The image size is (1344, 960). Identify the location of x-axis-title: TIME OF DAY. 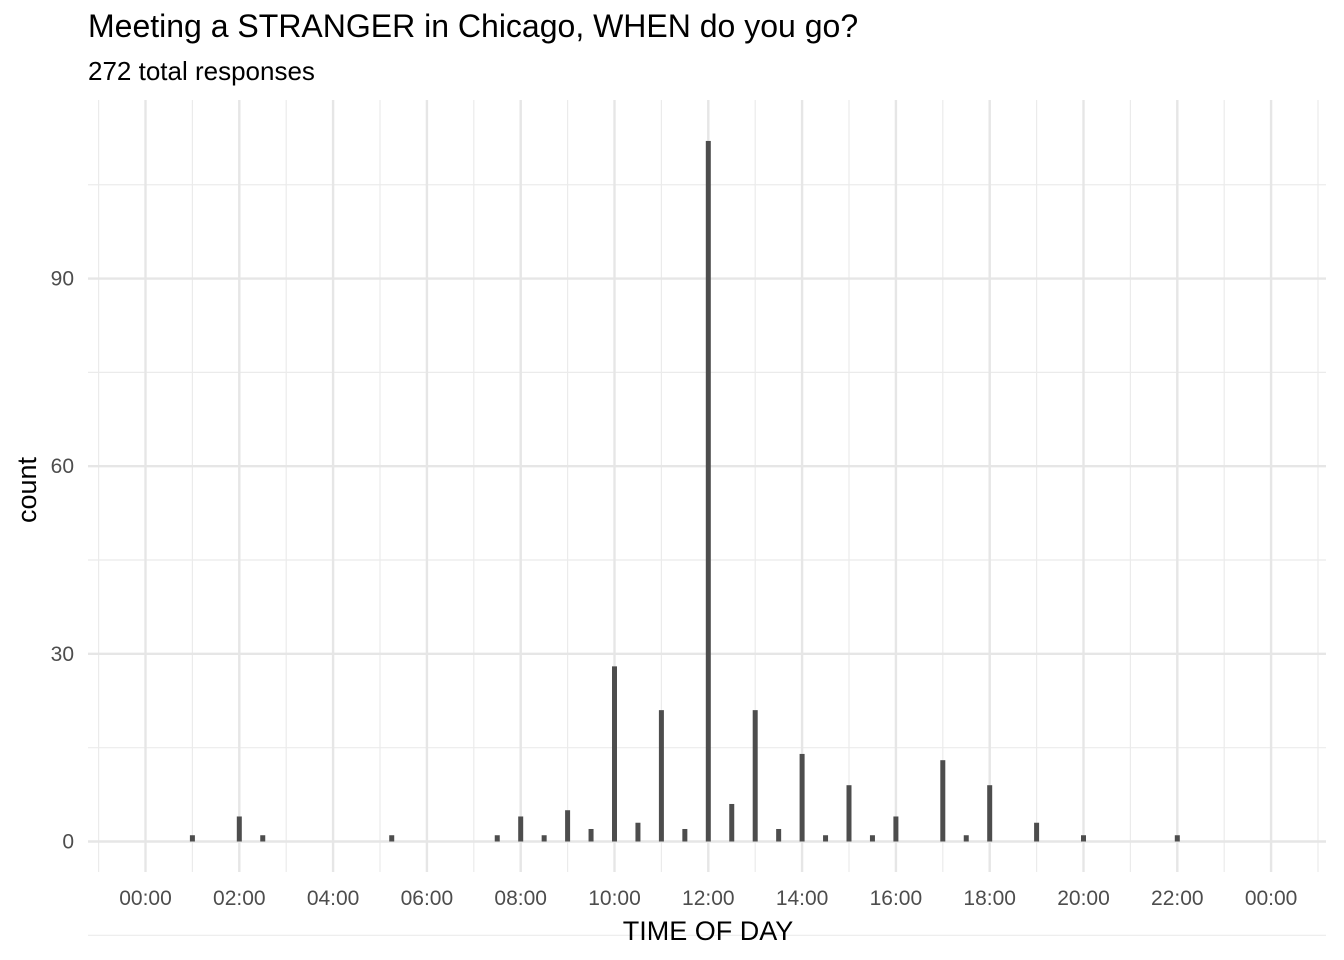
(708, 931).